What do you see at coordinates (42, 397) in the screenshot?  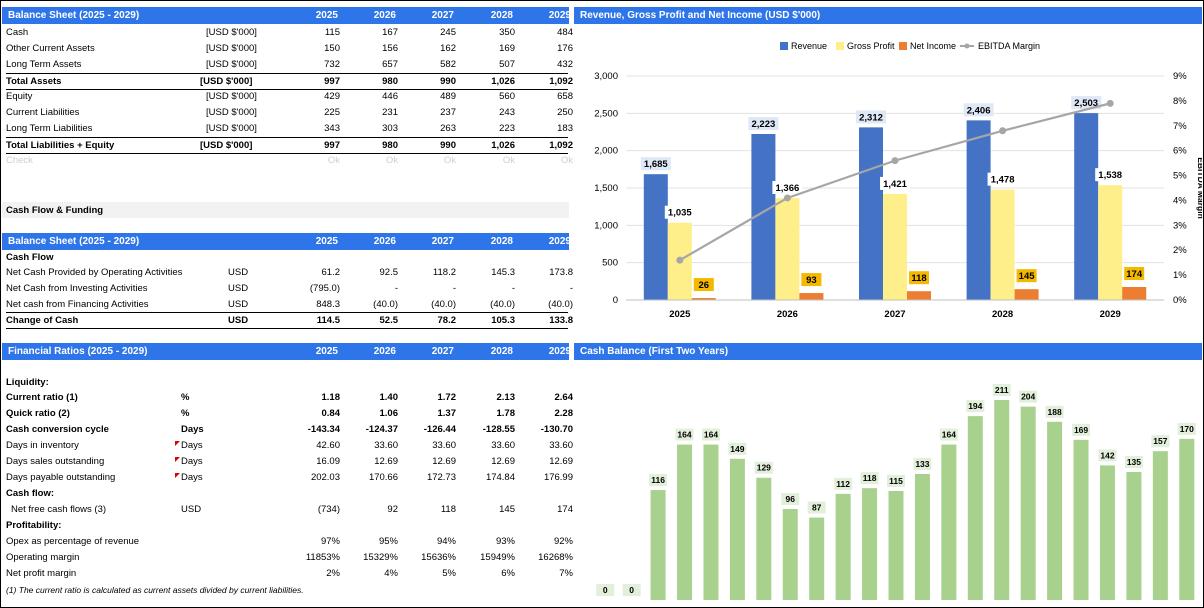 I see `row-label: Current ratio (1)` at bounding box center [42, 397].